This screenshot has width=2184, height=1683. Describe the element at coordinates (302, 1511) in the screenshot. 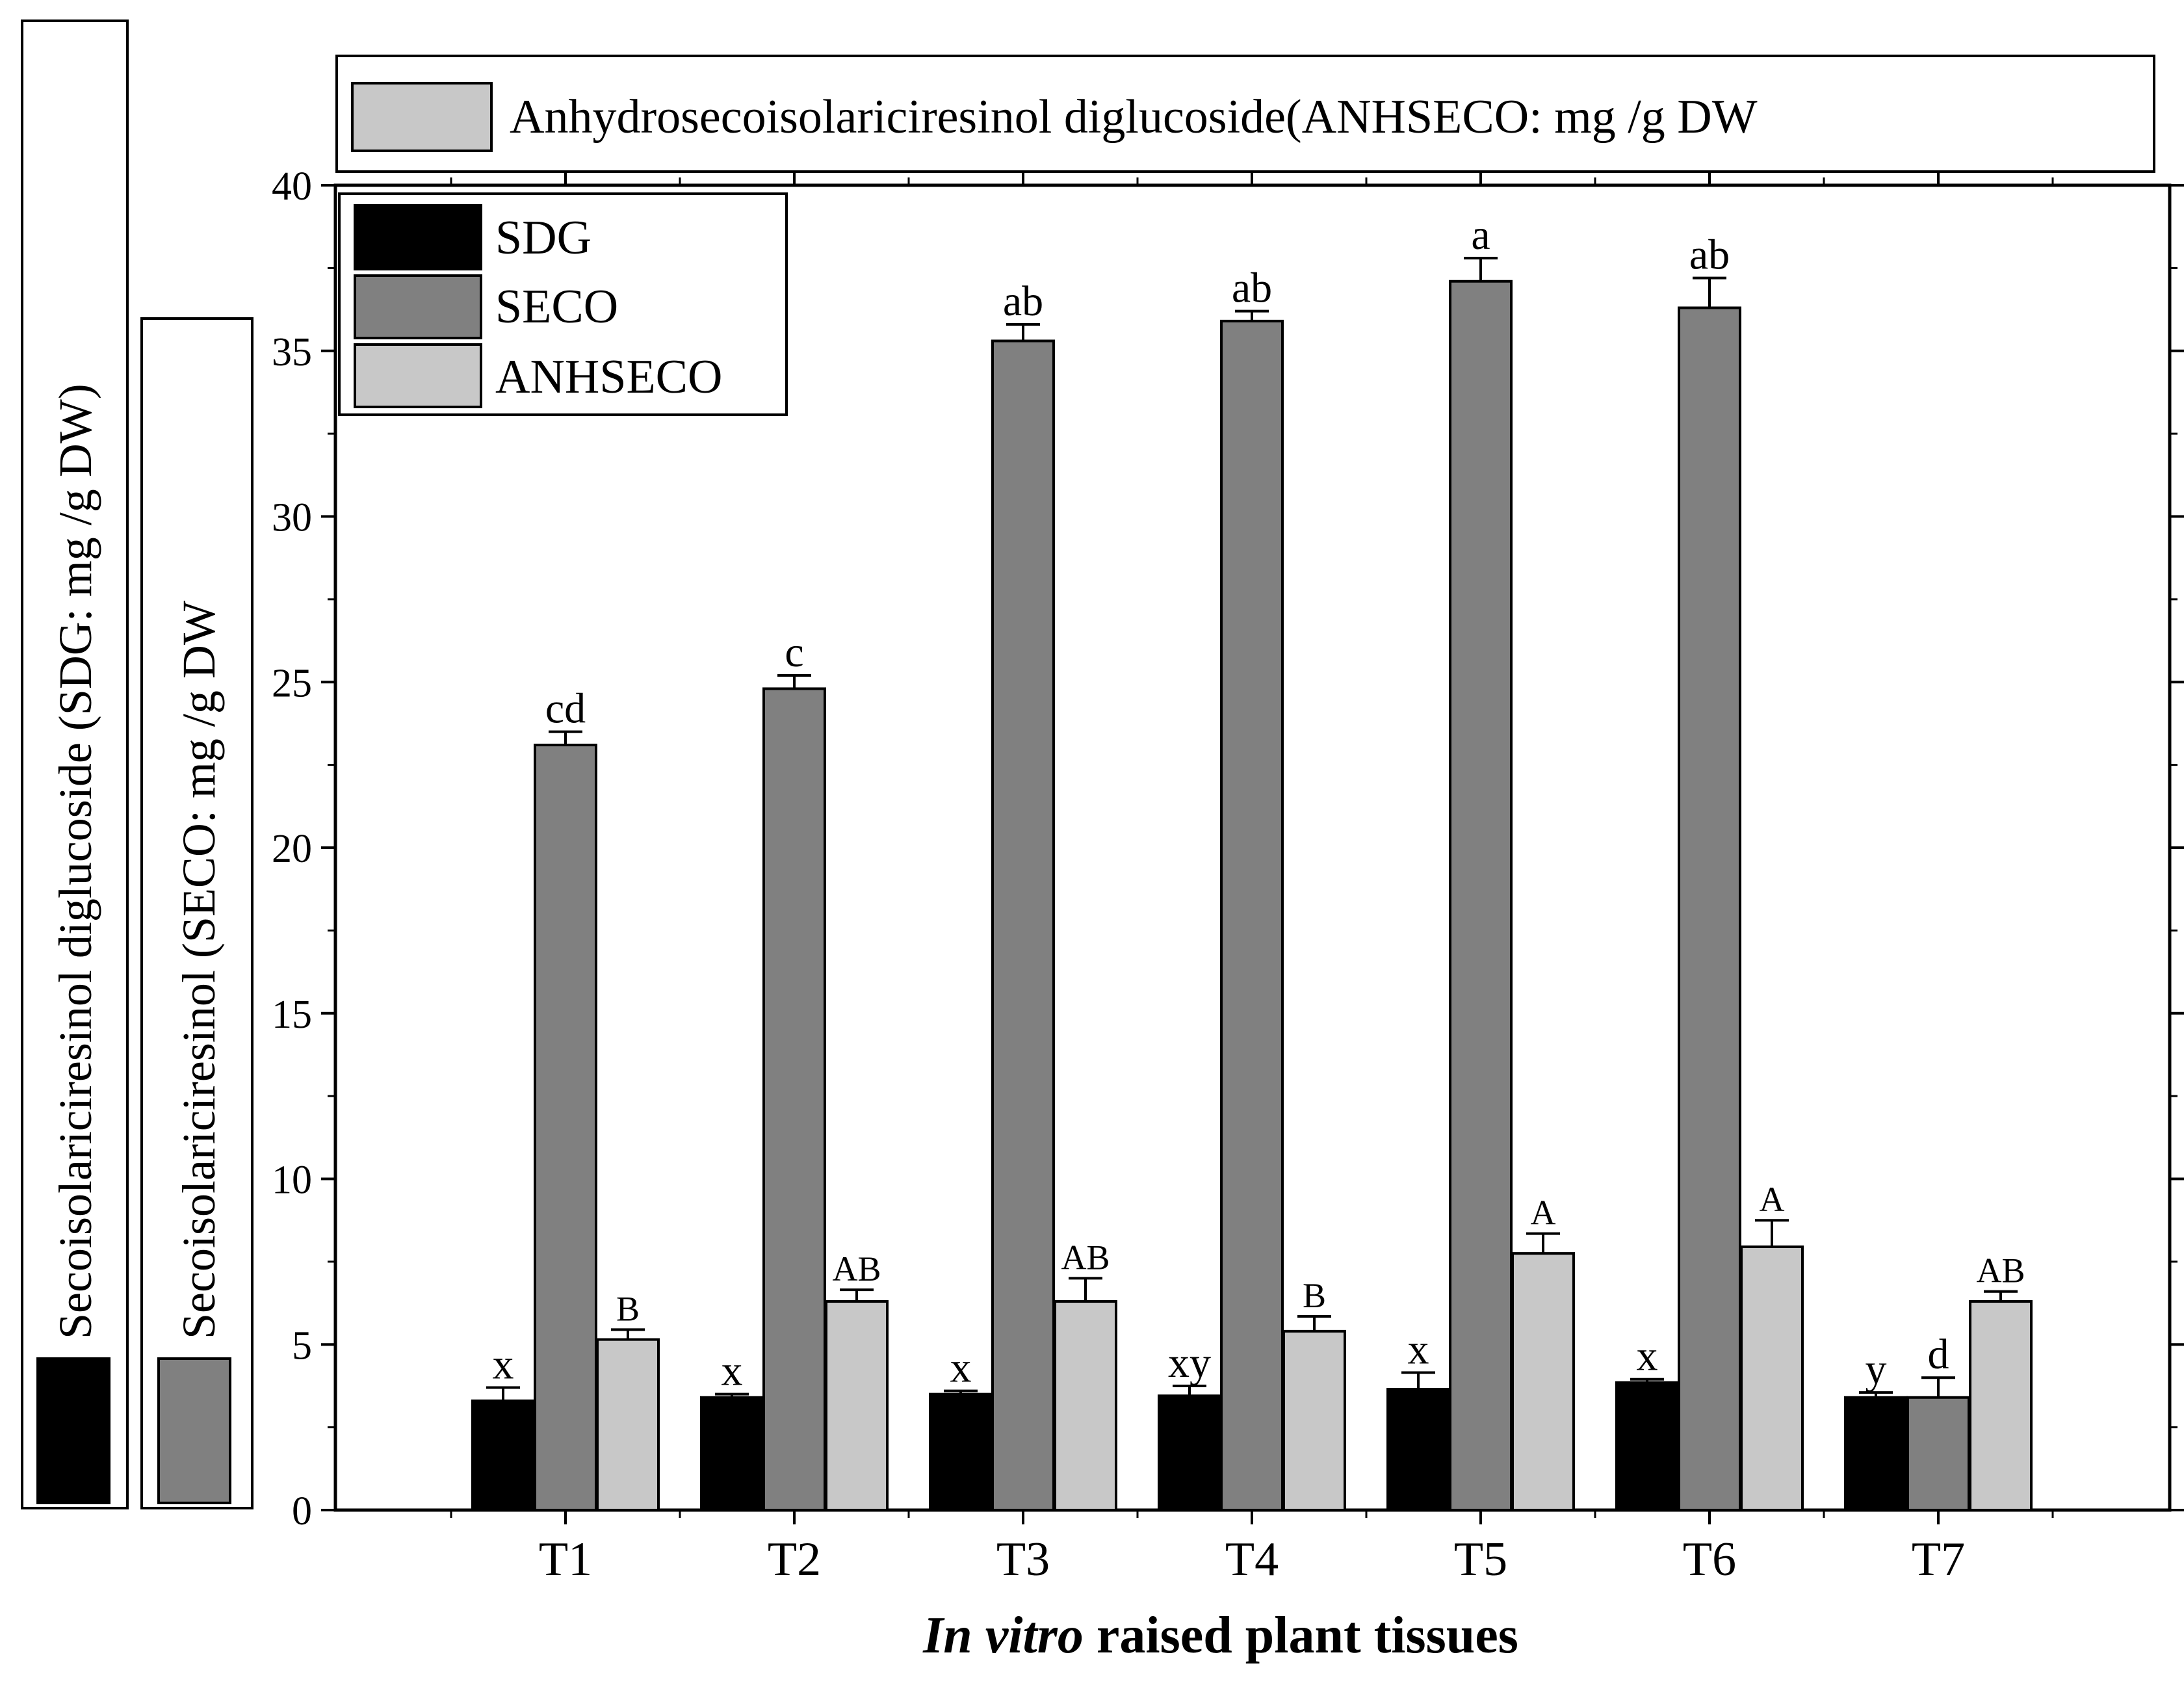

I see `y-tick-label: 0` at that location.